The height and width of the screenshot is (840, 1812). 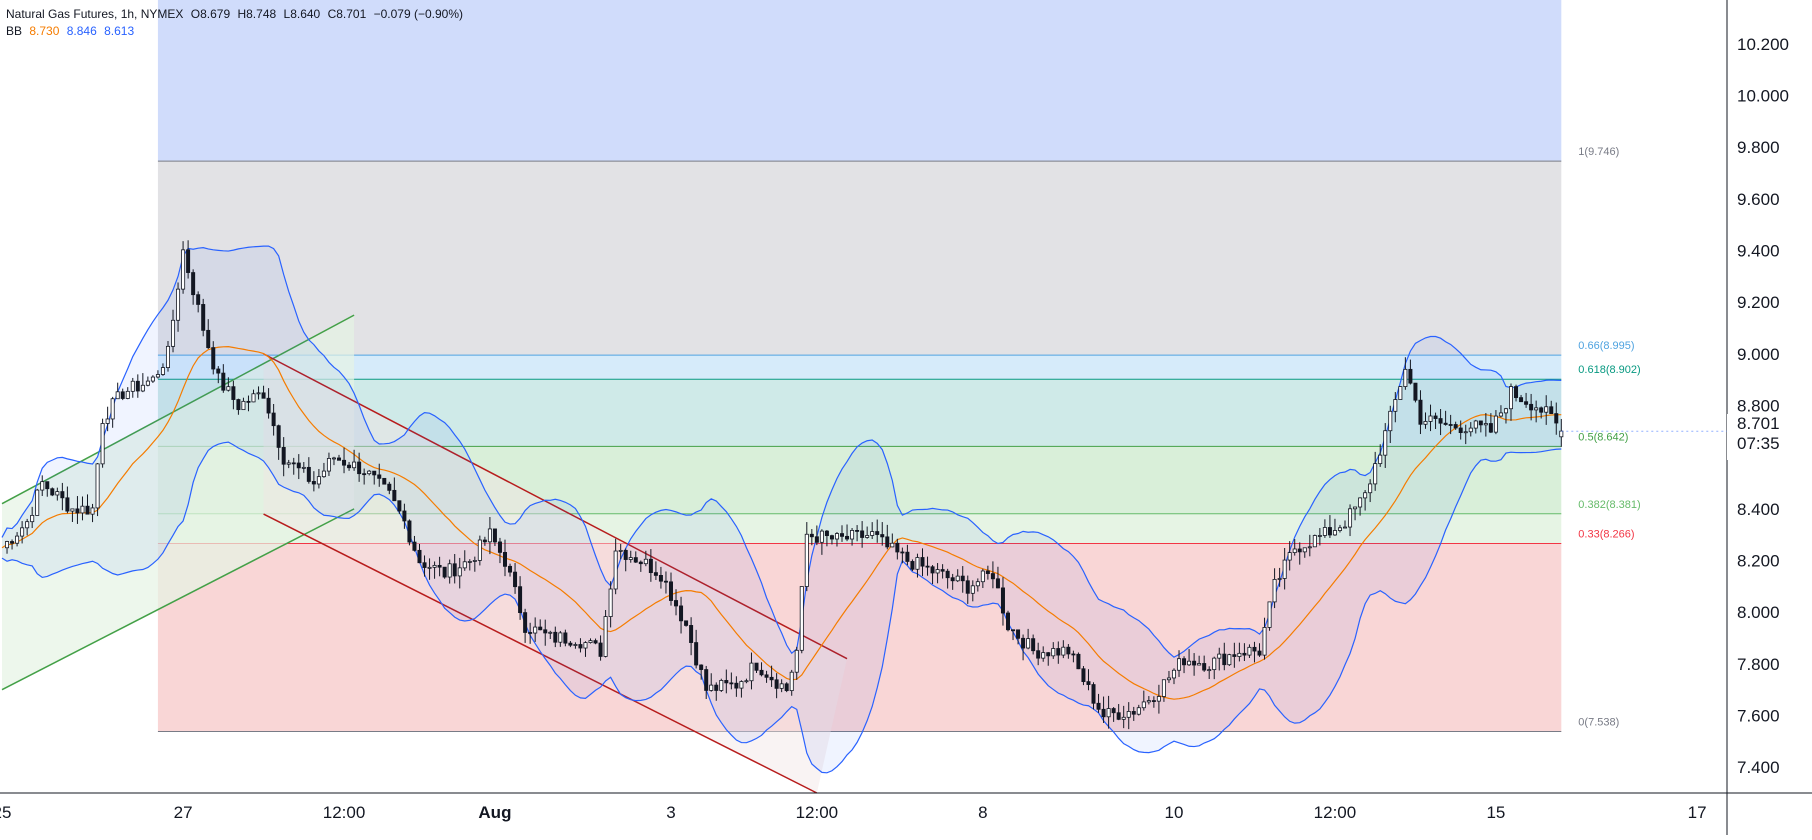 What do you see at coordinates (859, 413) in the screenshot?
I see `fib-zone-0.618` at bounding box center [859, 413].